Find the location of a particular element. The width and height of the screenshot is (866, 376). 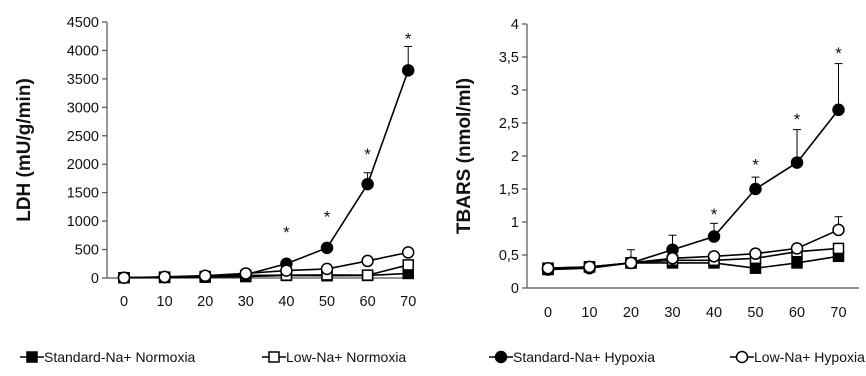

ldh-y-tick-label: 2000 is located at coordinates (83, 165).